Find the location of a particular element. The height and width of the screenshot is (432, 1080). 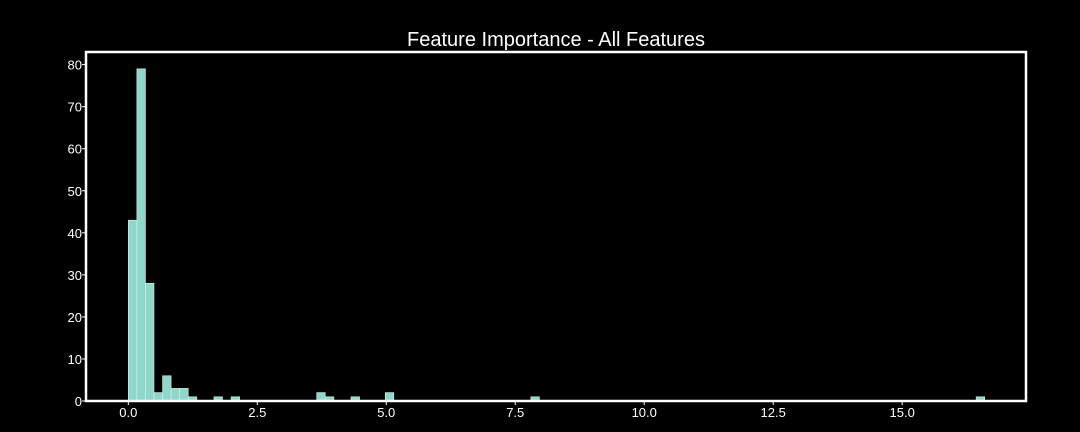

y-tick-label: 50 is located at coordinates (75, 191).